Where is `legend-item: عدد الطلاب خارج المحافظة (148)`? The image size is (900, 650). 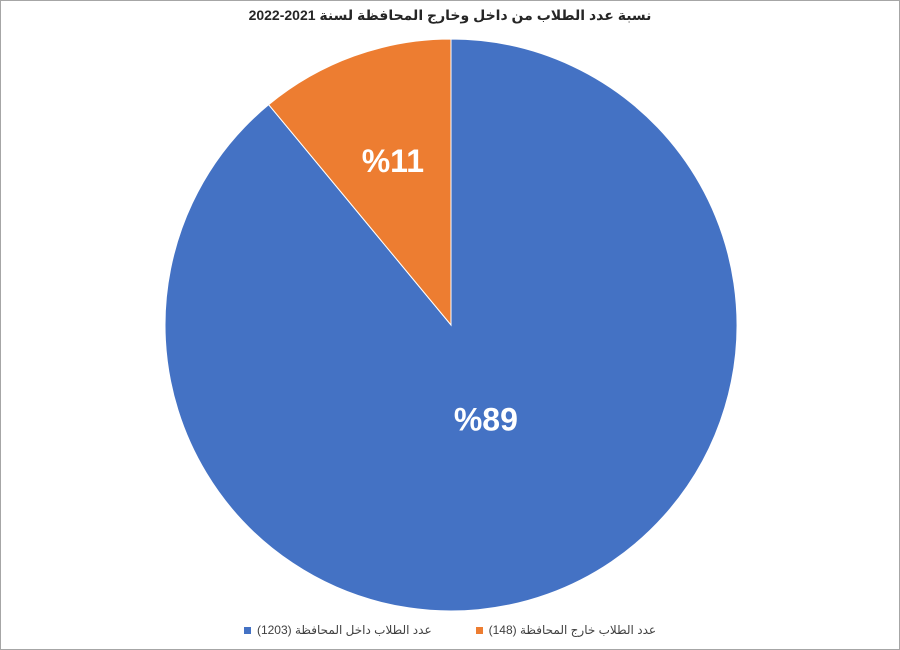 legend-item: عدد الطلاب خارج المحافظة (148) is located at coordinates (566, 630).